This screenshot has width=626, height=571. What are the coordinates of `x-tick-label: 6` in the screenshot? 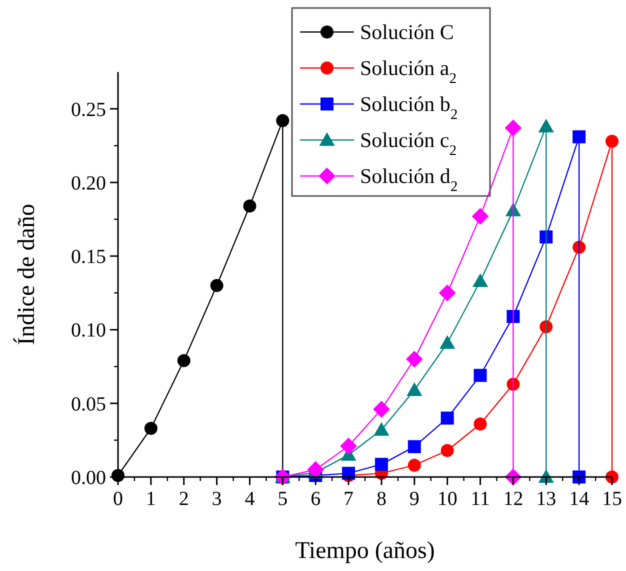 It's located at (315, 499).